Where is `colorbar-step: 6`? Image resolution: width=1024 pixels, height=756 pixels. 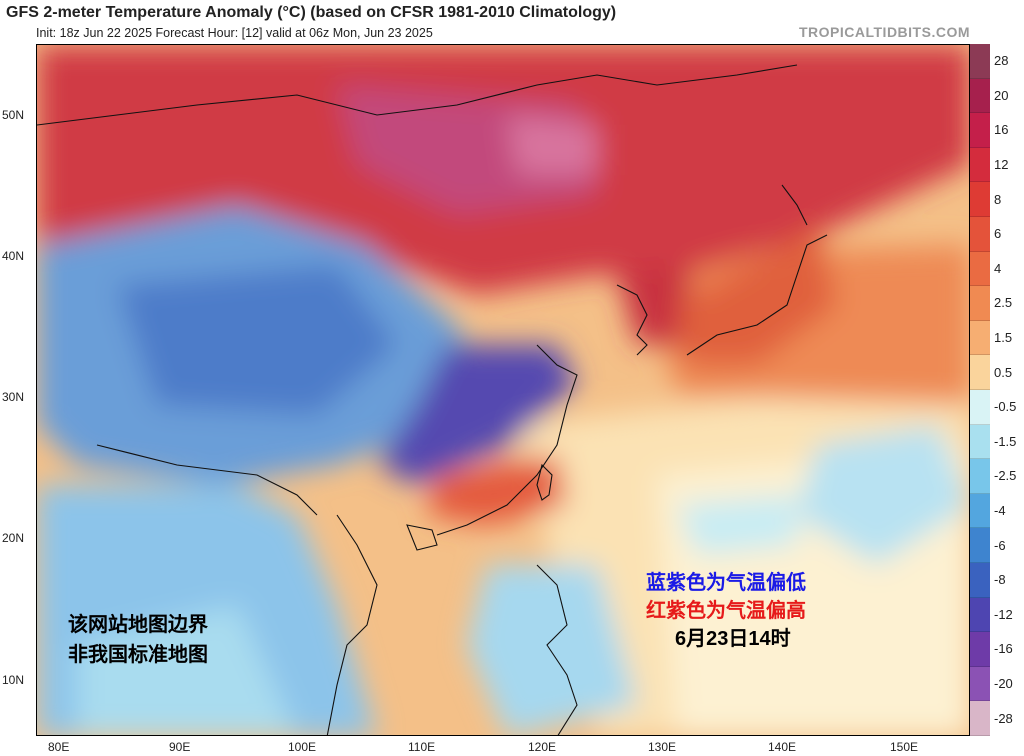 colorbar-step: 6 is located at coordinates (997, 234).